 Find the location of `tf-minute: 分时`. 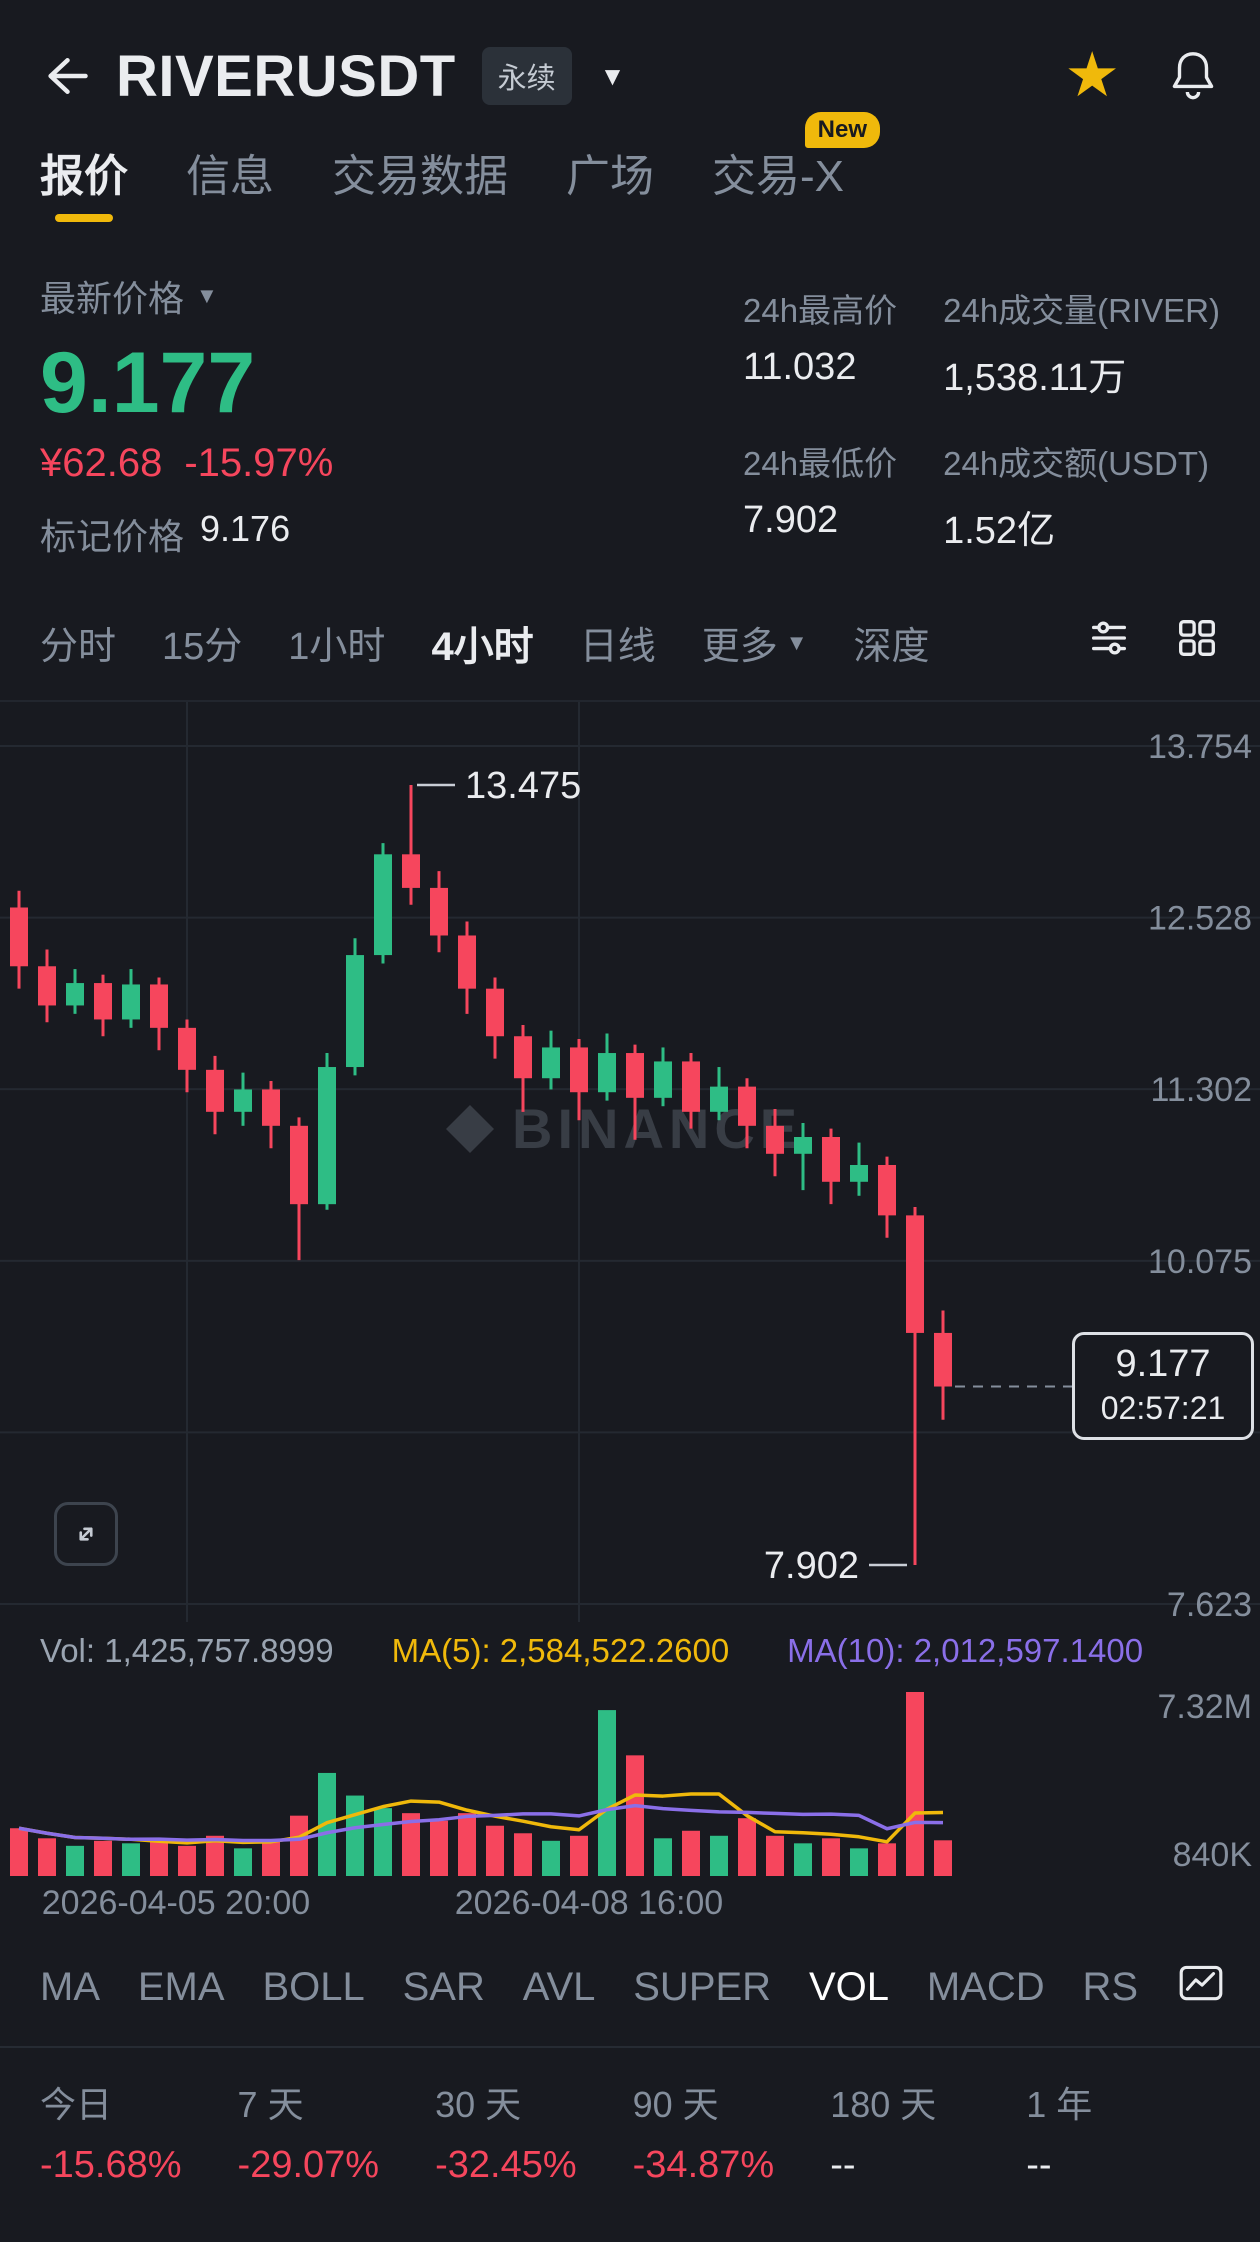

tf-minute: 分时 is located at coordinates (78, 647).